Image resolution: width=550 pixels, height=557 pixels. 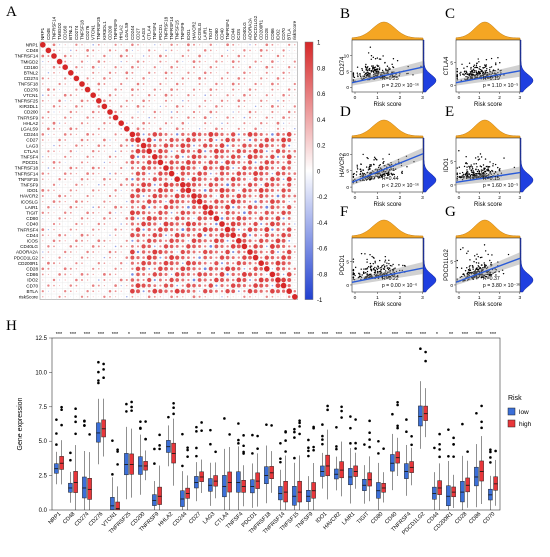 What do you see at coordinates (28, 179) in the screenshot?
I see `heatmap-row-label: TNFSF15` at bounding box center [28, 179].